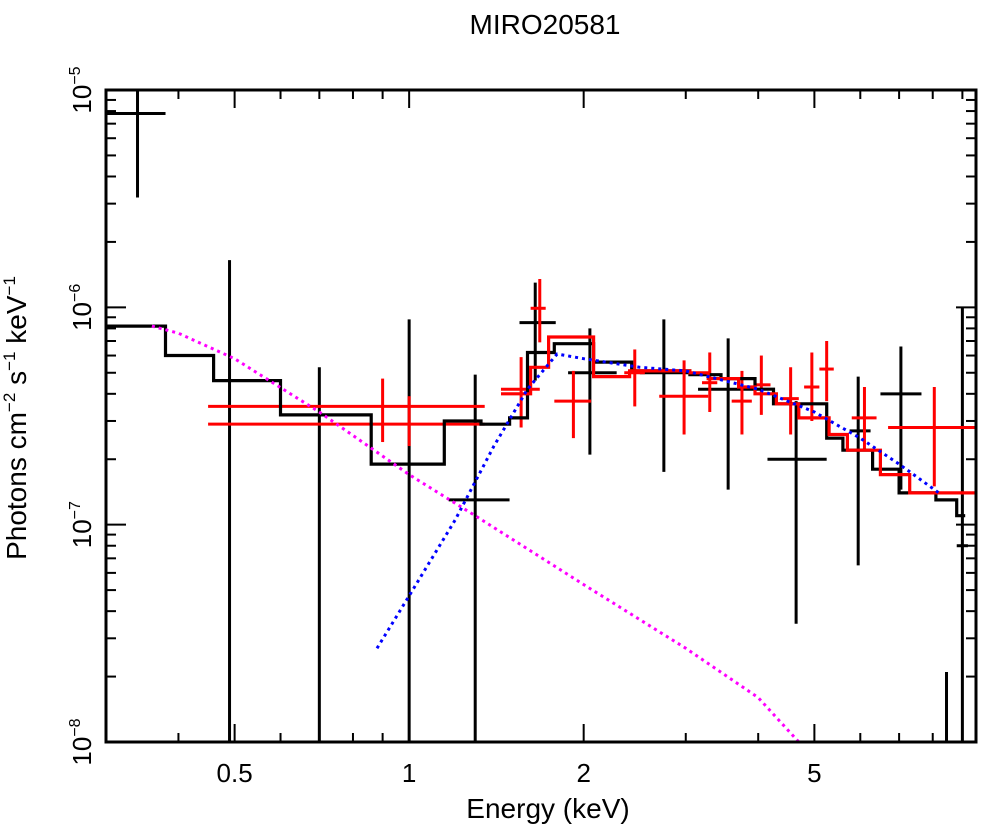 Image resolution: width=988 pixels, height=829 pixels. Describe the element at coordinates (235, 773) in the screenshot. I see `x-tick-label: 0.5` at that location.